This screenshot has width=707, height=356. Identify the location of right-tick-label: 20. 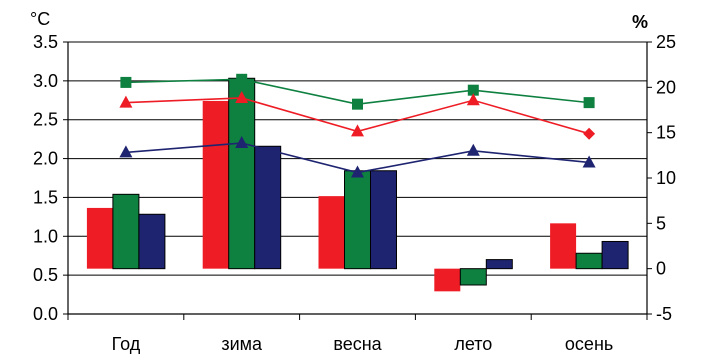
(666, 87).